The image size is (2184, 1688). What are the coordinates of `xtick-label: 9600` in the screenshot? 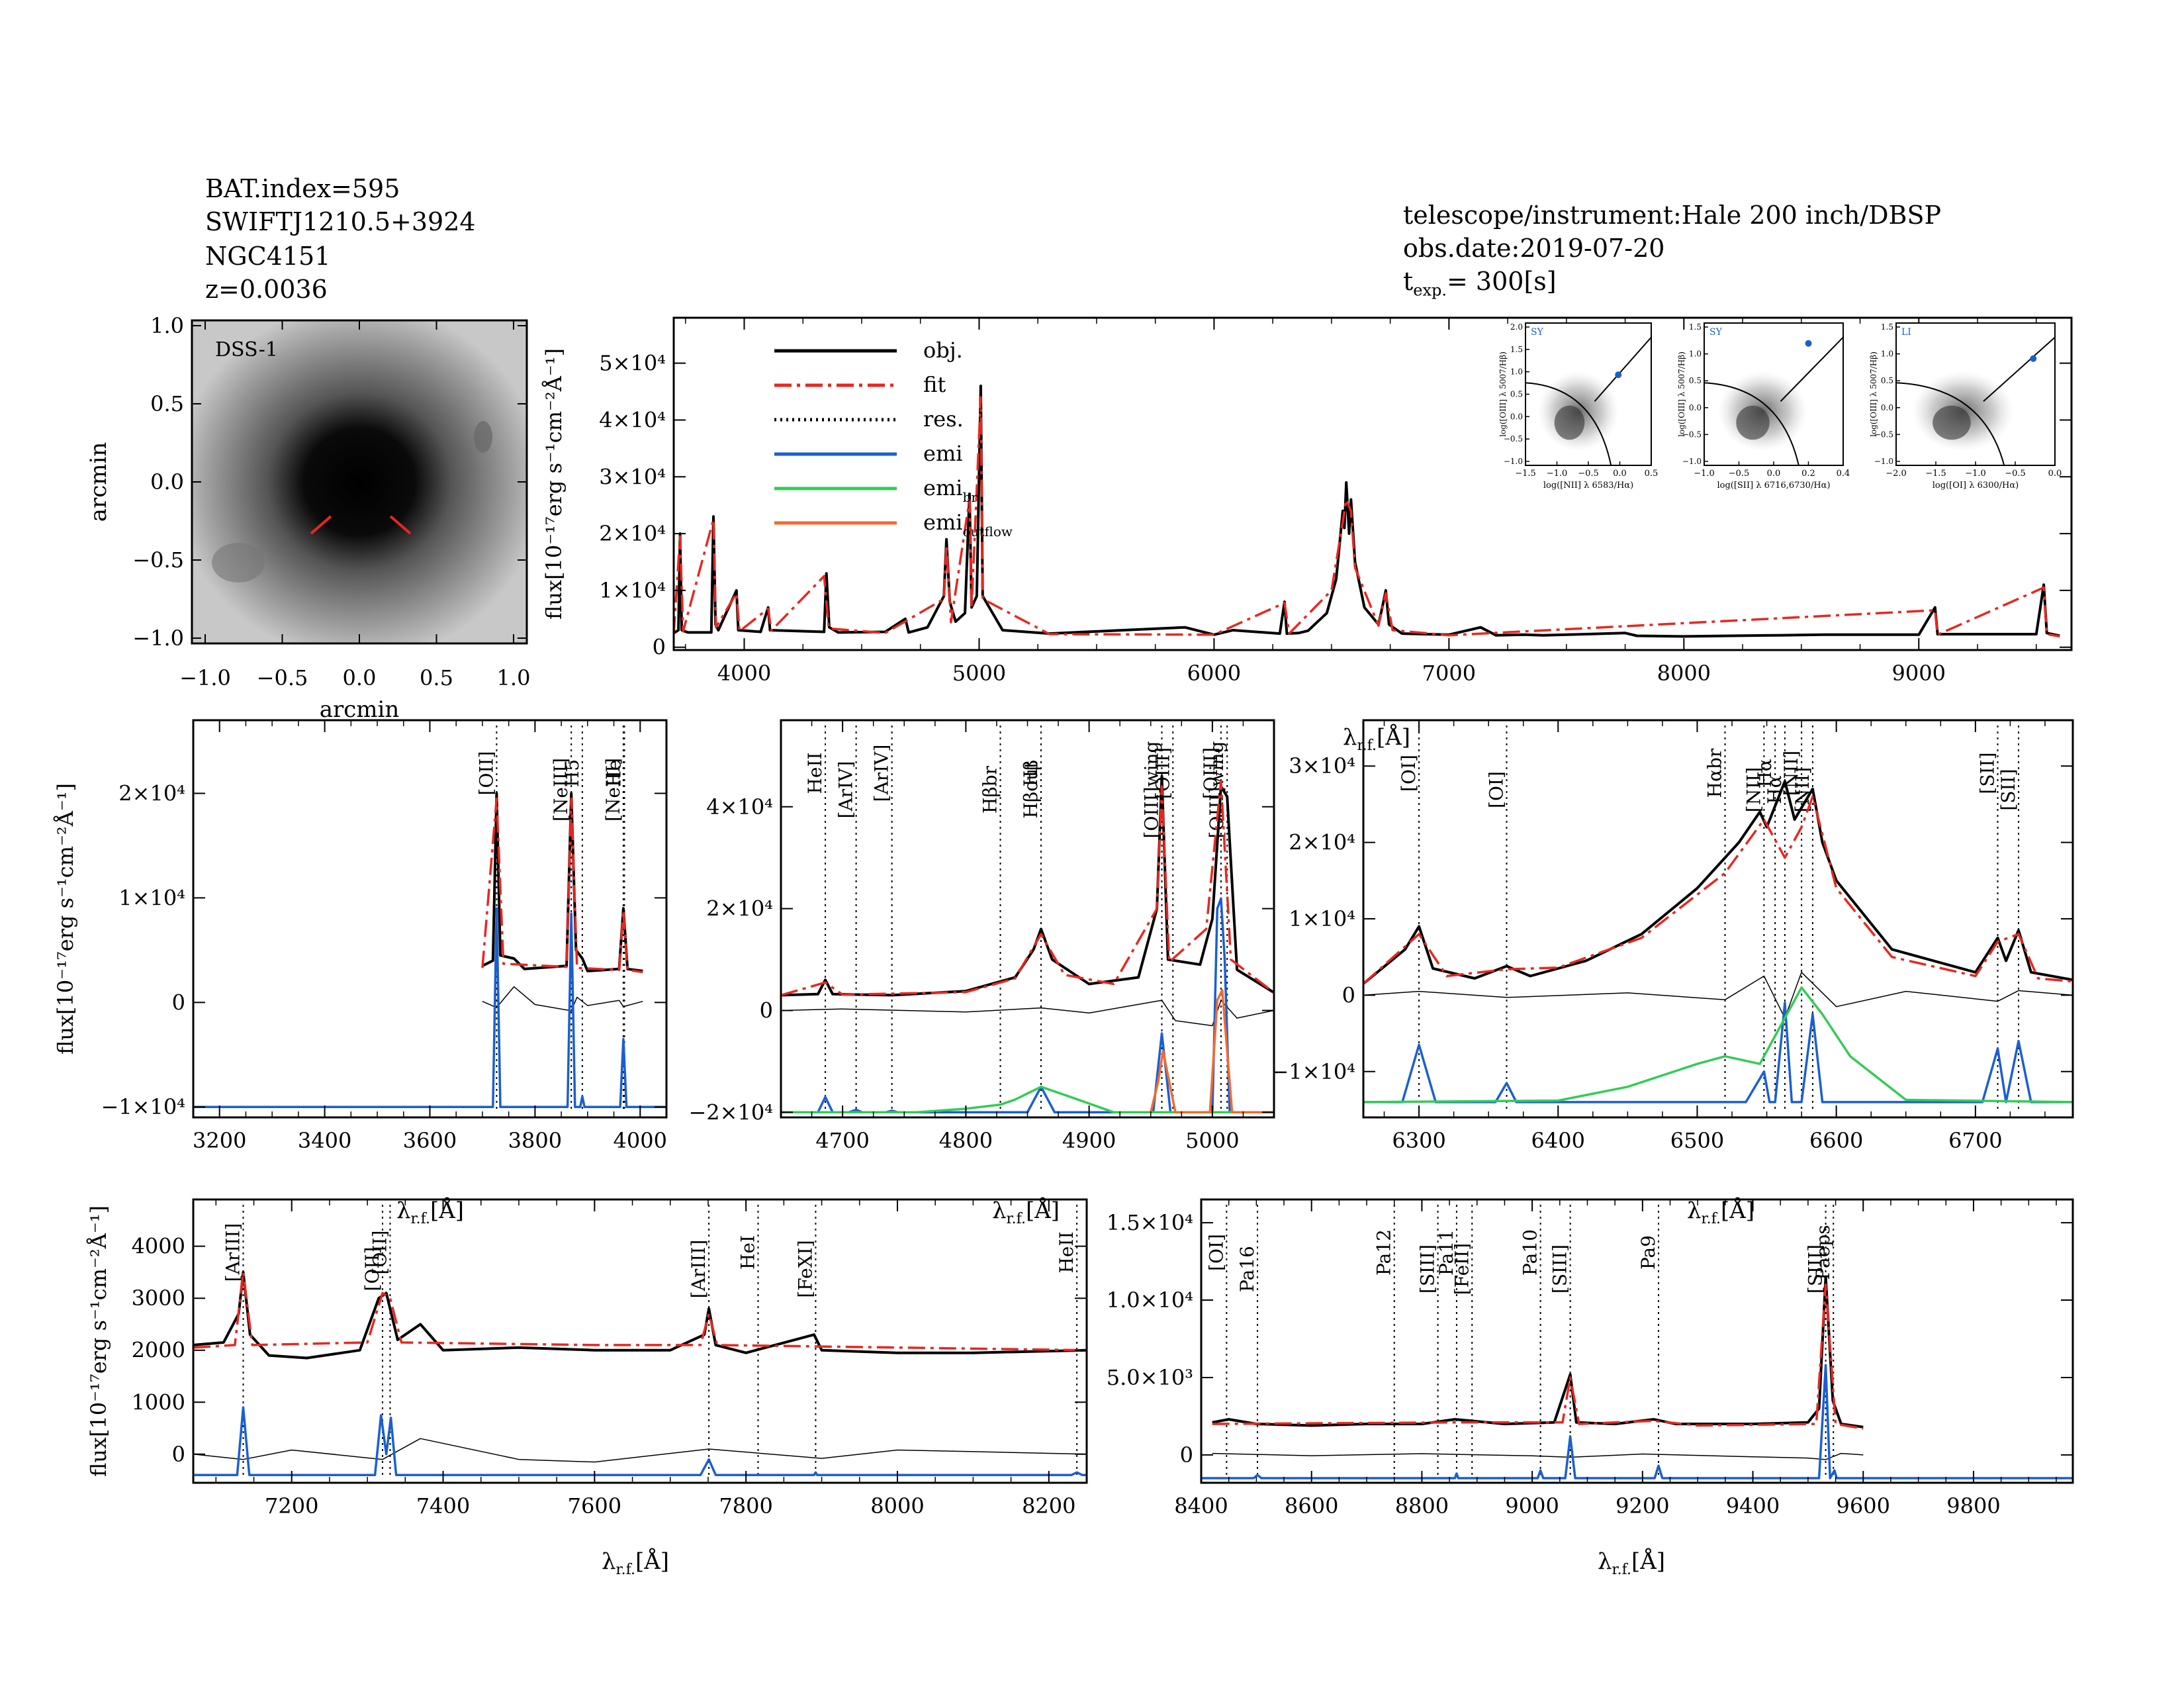 It's located at (1863, 1506).